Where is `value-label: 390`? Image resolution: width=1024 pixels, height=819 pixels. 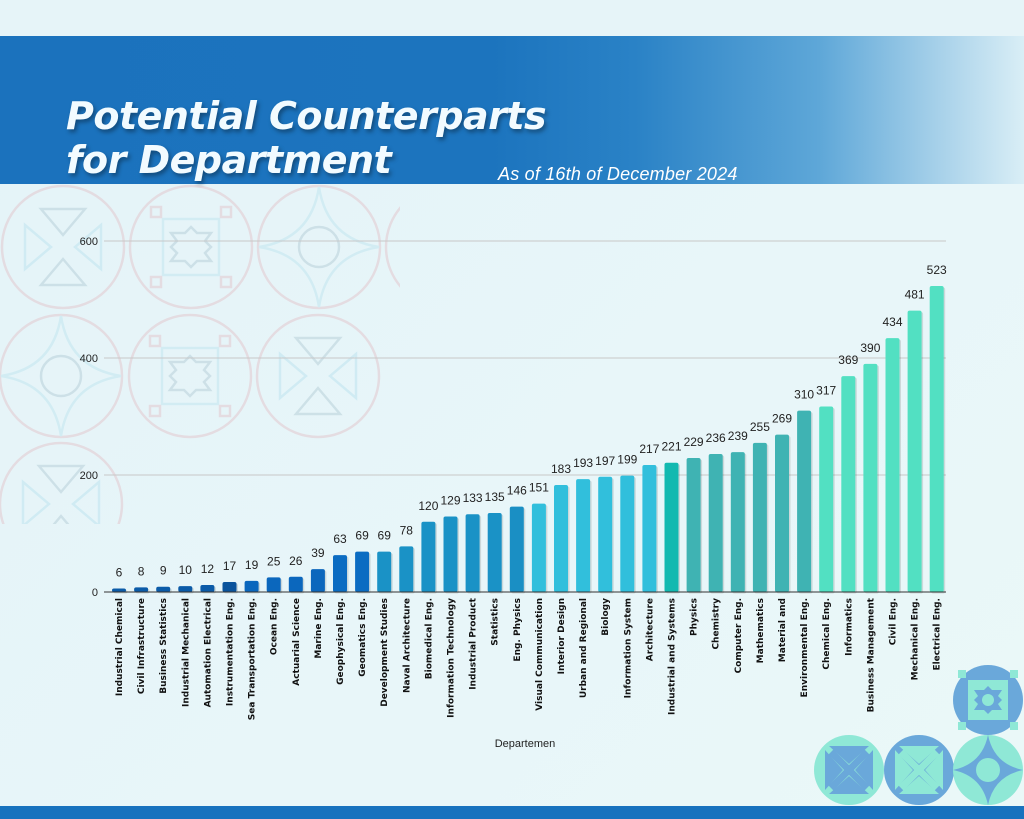 value-label: 390 is located at coordinates (870, 348).